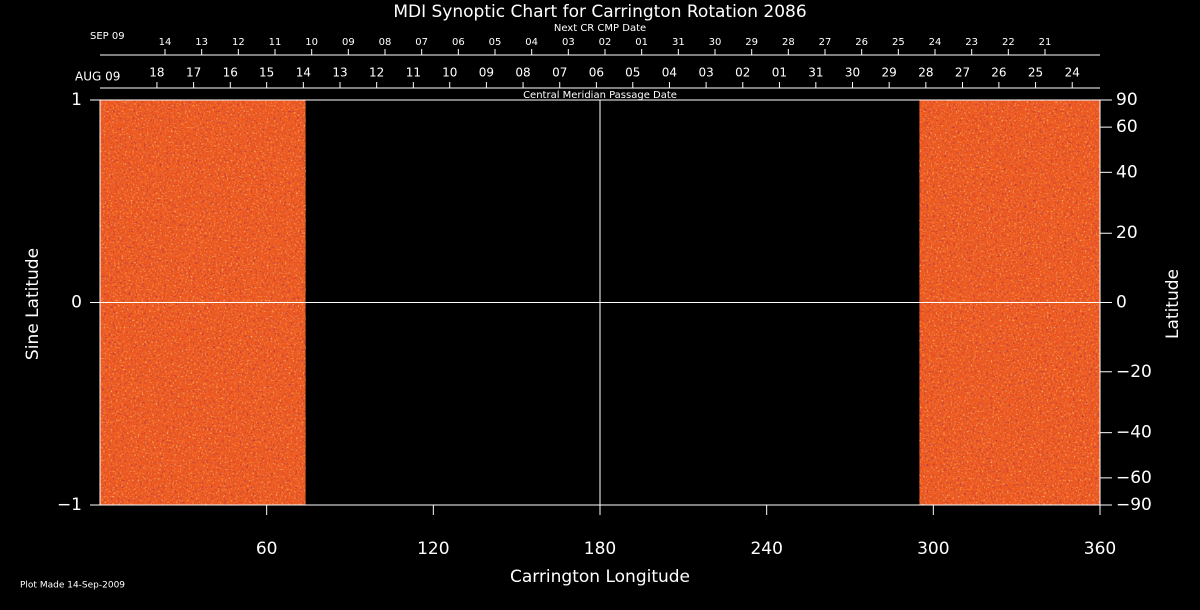 The width and height of the screenshot is (1200, 610). Describe the element at coordinates (72, 586) in the screenshot. I see `footnote: Plot Made 14-Sep-2009` at that location.